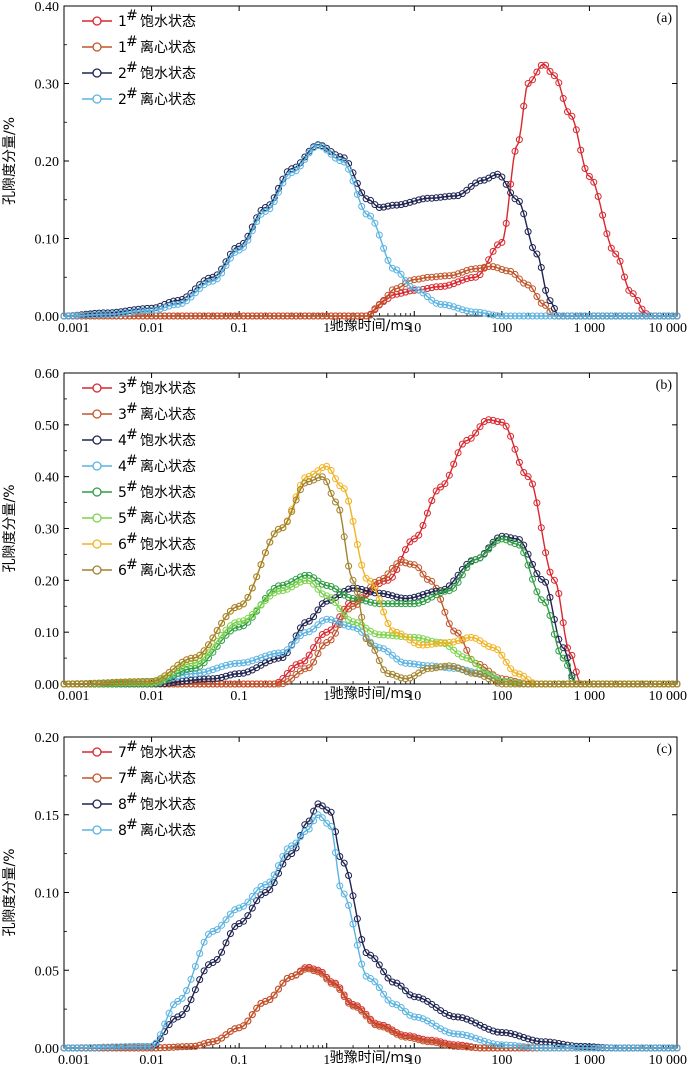 Image resolution: width=700 pixels, height=1091 pixels. I want to click on legend-marker, so click(97, 440).